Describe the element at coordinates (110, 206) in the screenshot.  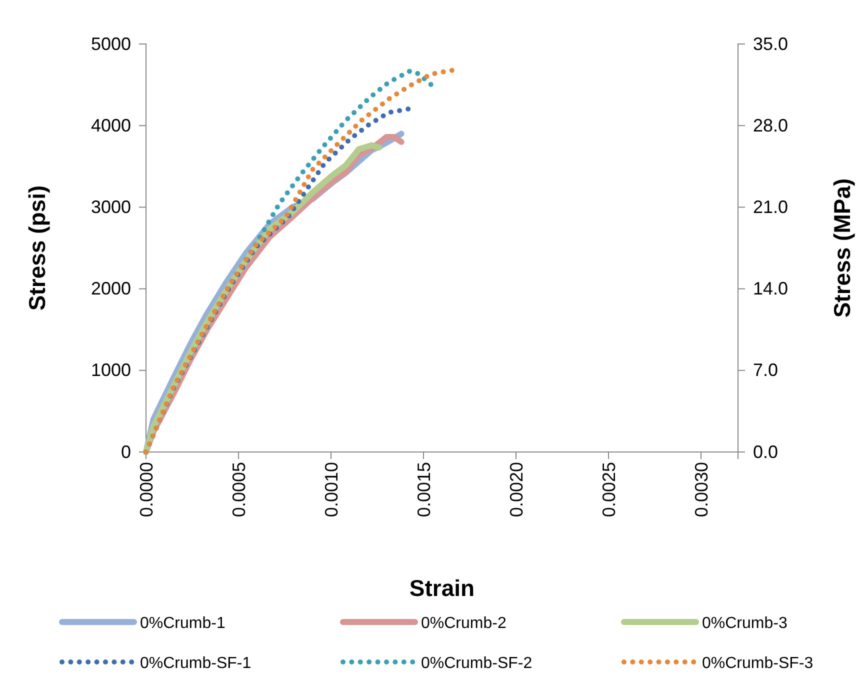
I see `y-tick-label: 3000` at that location.